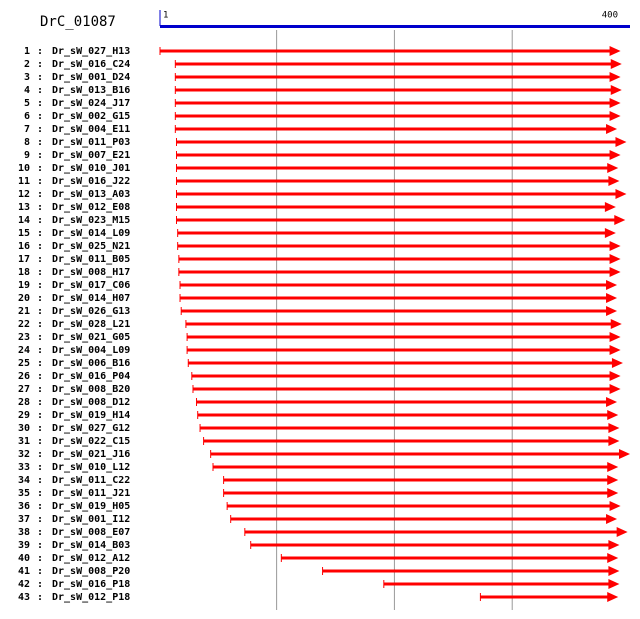  Describe the element at coordinates (91, 480) in the screenshot. I see `clone-name: Dr_sW_011_C22` at that location.